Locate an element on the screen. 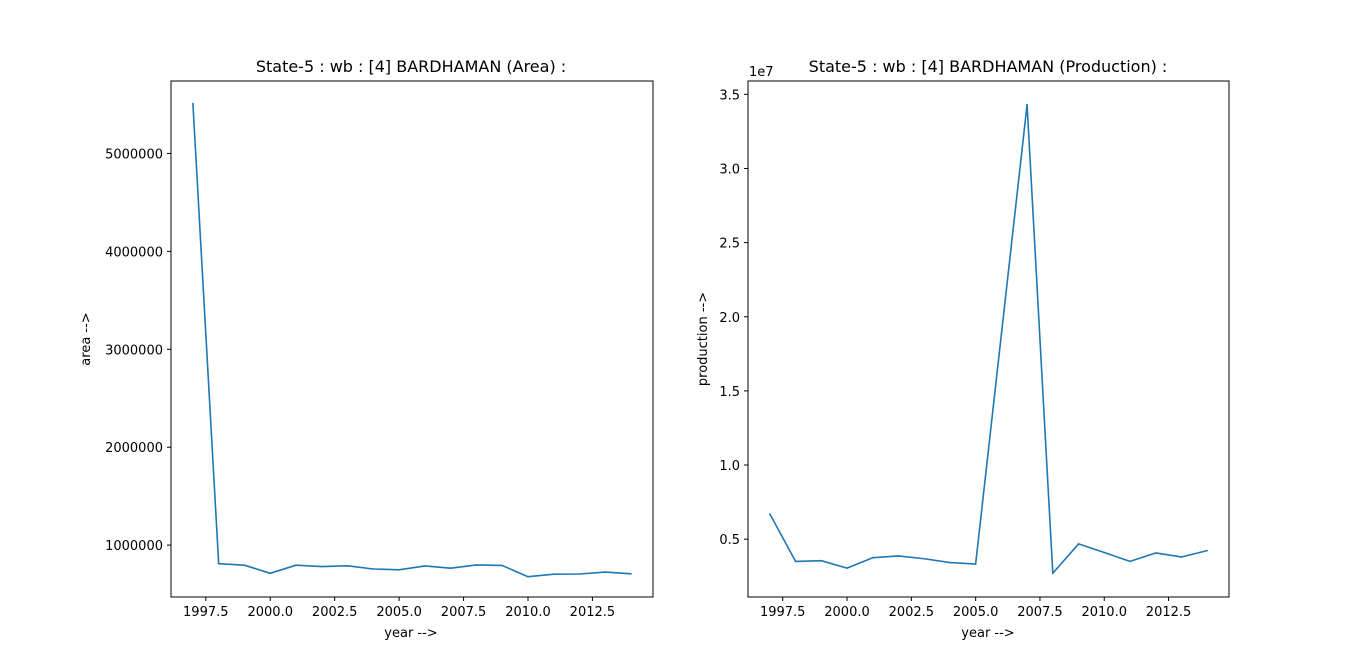 This screenshot has height=671, width=1366. area-chart-x-tick-label: 2005.0 is located at coordinates (399, 612).